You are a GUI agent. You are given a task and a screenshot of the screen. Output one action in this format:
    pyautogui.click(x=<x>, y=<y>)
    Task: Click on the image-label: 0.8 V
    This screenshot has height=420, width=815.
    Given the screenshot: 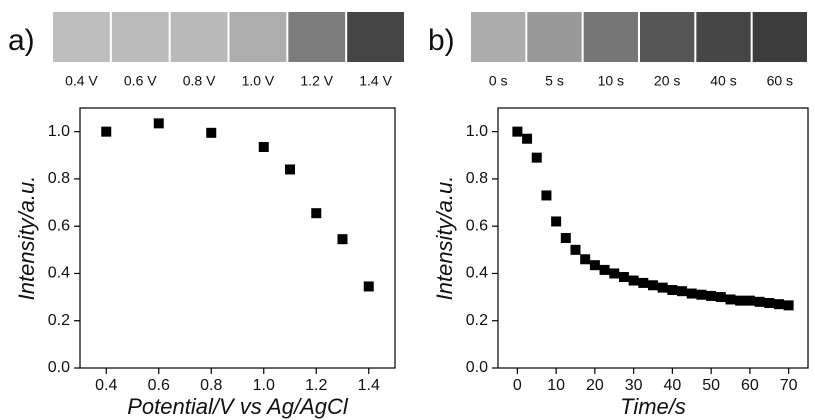 What is the action you would take?
    pyautogui.click(x=199, y=81)
    